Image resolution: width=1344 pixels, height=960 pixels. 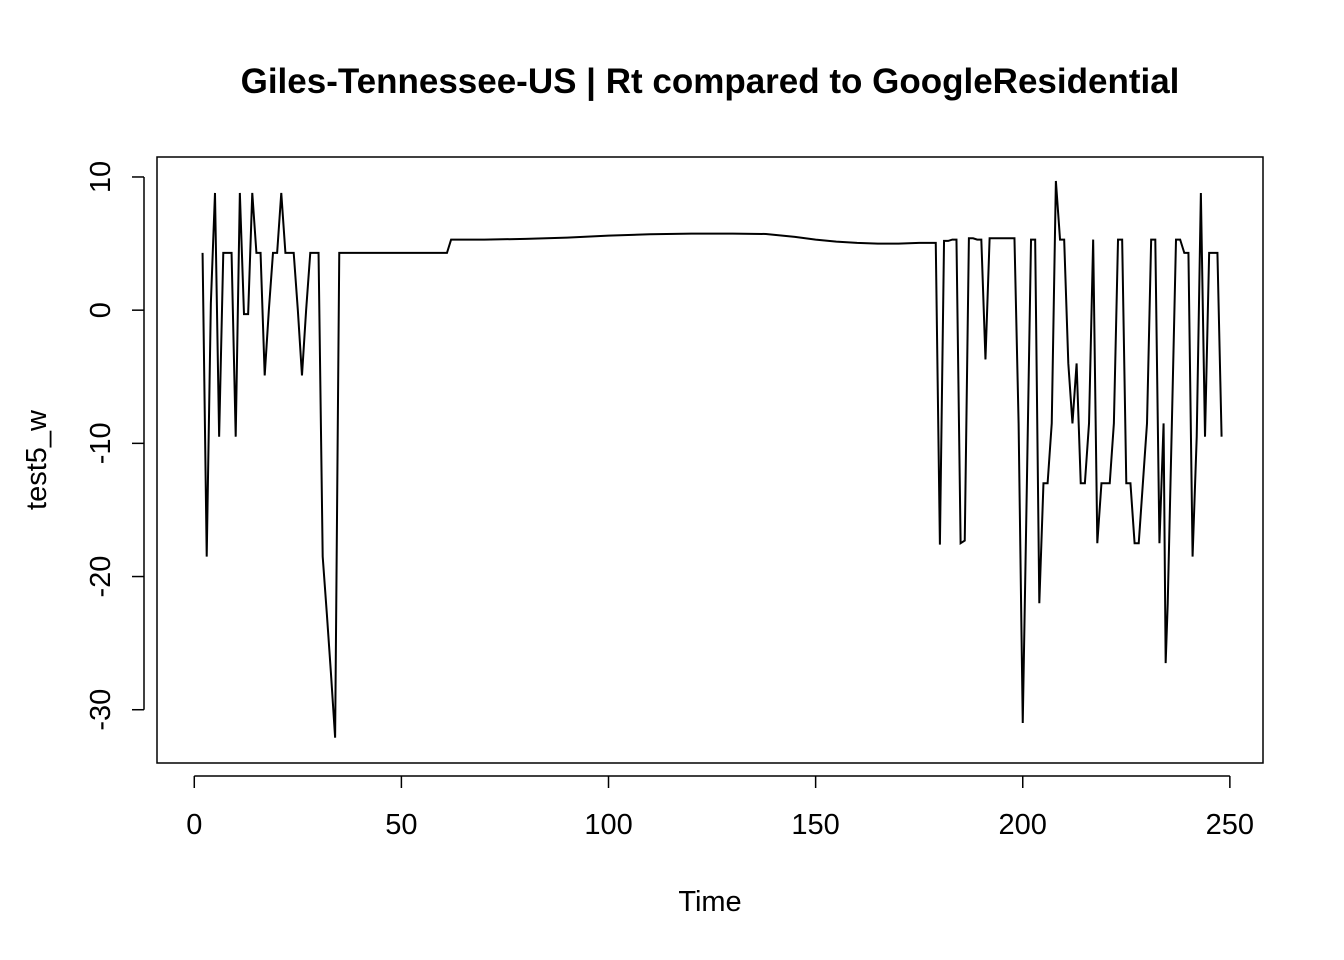 What do you see at coordinates (401, 825) in the screenshot?
I see `x-tick-label-50: 50` at bounding box center [401, 825].